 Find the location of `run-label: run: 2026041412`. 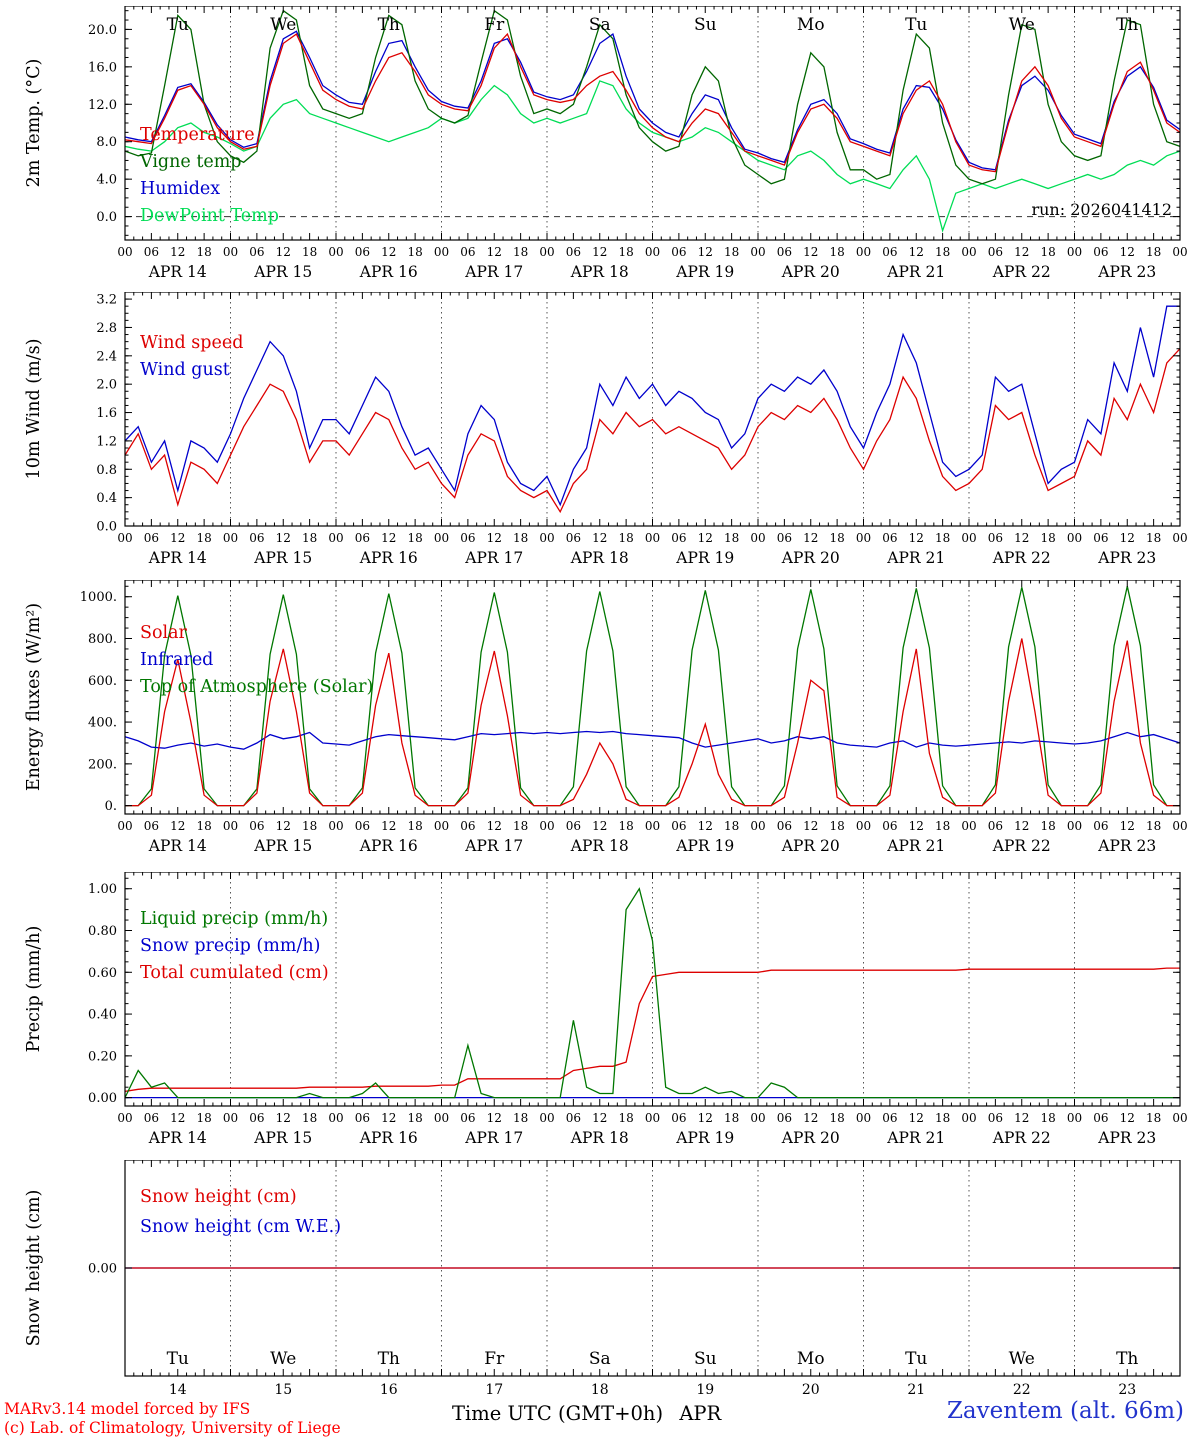

run-label: run: 2026041412 is located at coordinates (1101, 209).